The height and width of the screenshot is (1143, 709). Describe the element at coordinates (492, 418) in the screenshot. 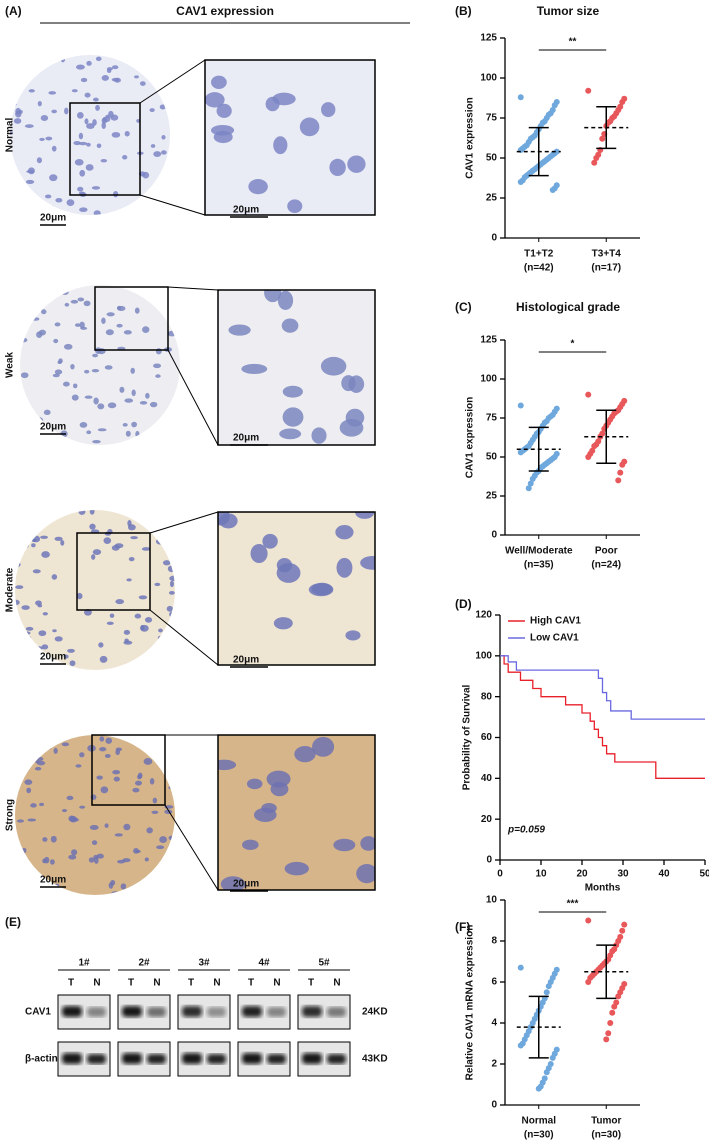

I see `y-tick-label: 75` at that location.